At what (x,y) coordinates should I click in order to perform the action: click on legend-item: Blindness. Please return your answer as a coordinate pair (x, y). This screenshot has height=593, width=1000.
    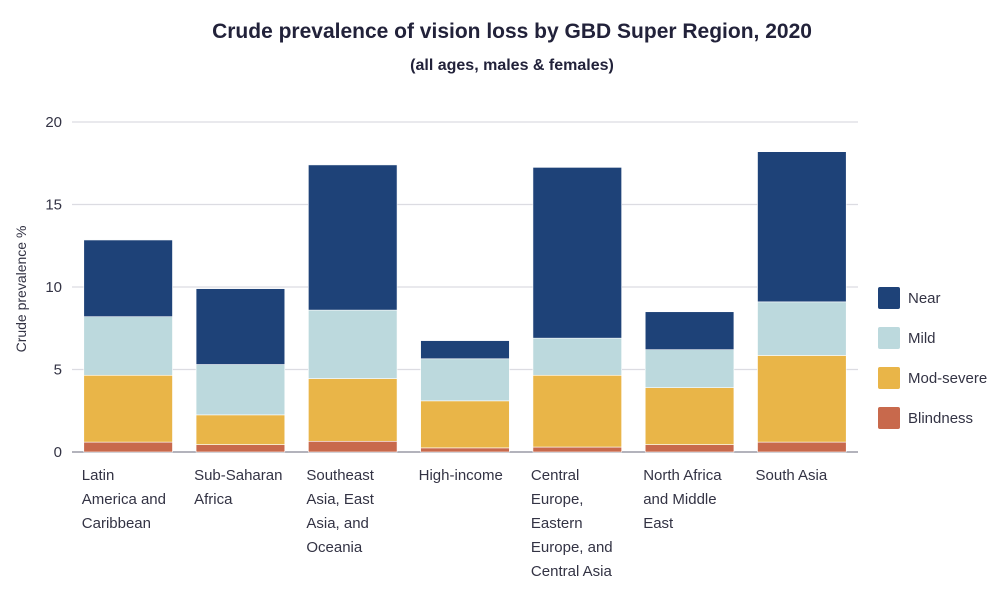
    Looking at the image, I should click on (932, 418).